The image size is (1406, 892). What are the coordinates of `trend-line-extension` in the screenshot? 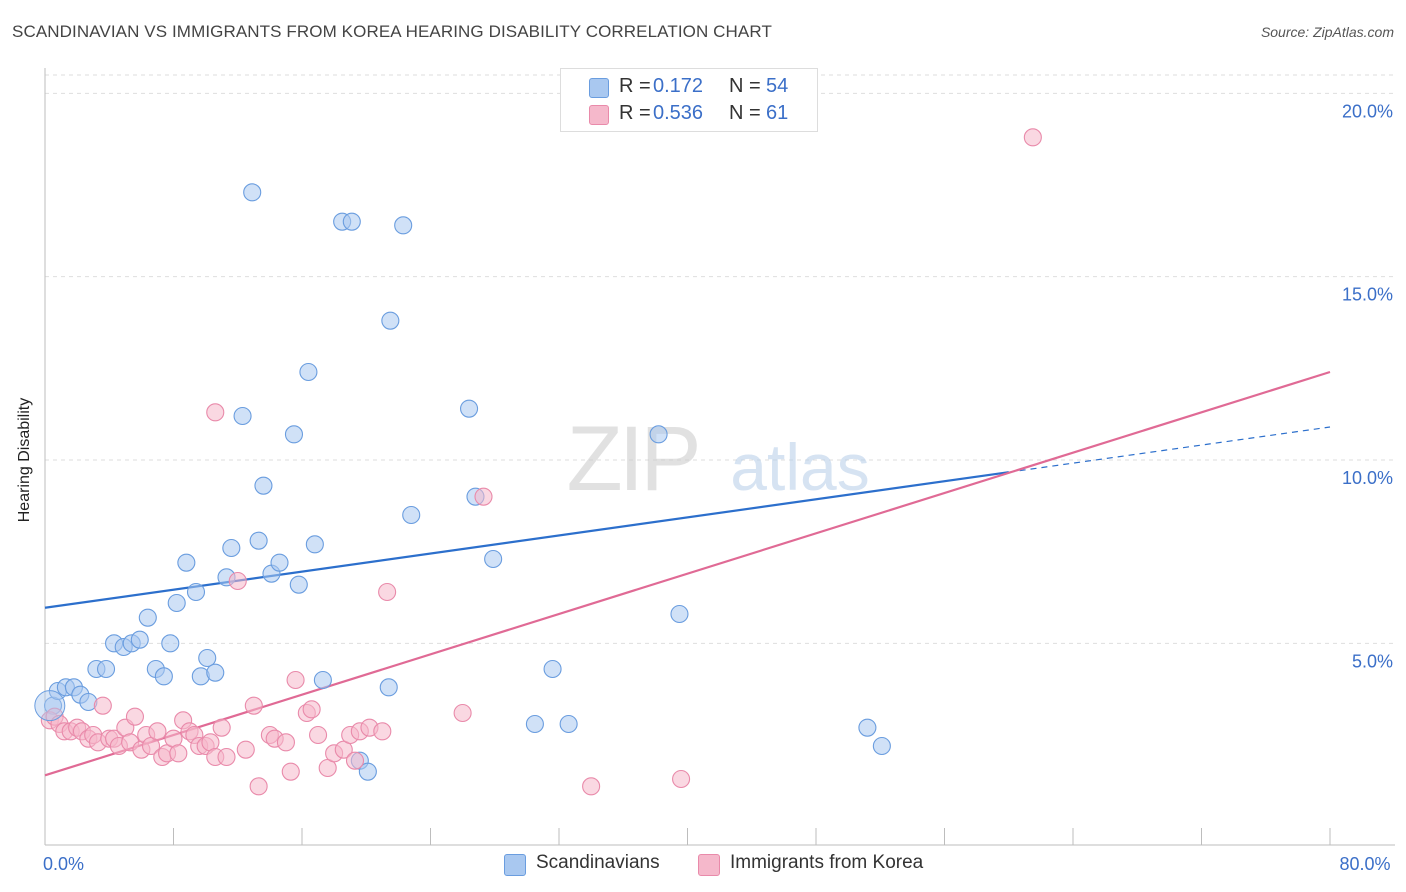 It's located at (1169, 449).